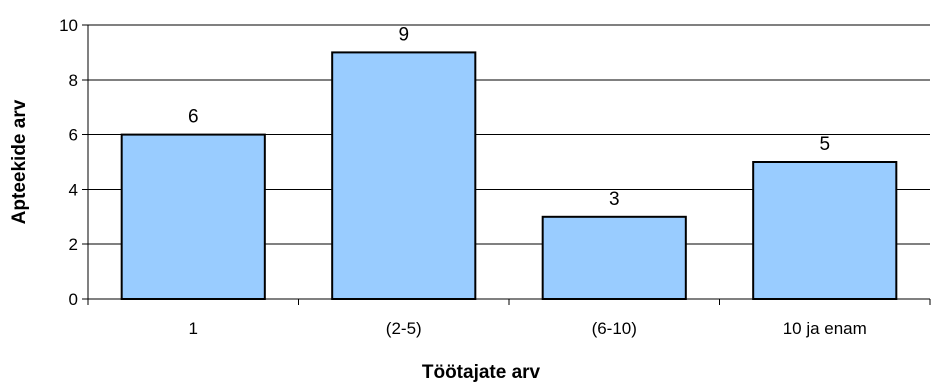  I want to click on y-tick-label: 2, so click(73, 244).